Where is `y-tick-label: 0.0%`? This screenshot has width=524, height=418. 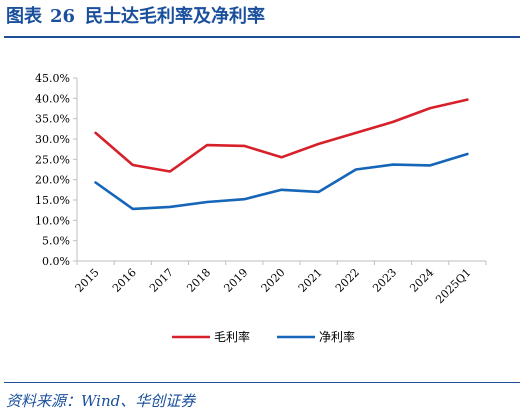
y-tick-label: 0.0% is located at coordinates (56, 261).